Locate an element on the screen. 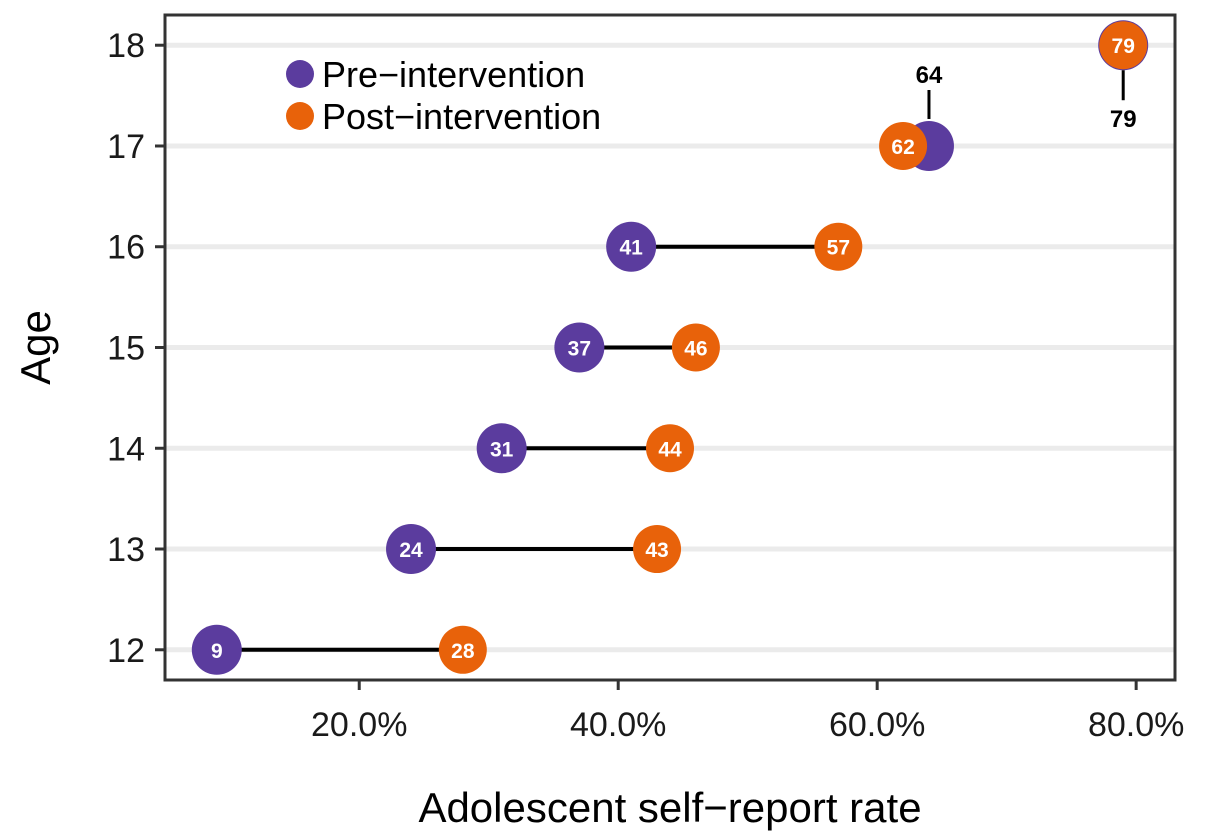 This screenshot has width=1205, height=837. pre-point-age-12-marker is located at coordinates (216, 649).